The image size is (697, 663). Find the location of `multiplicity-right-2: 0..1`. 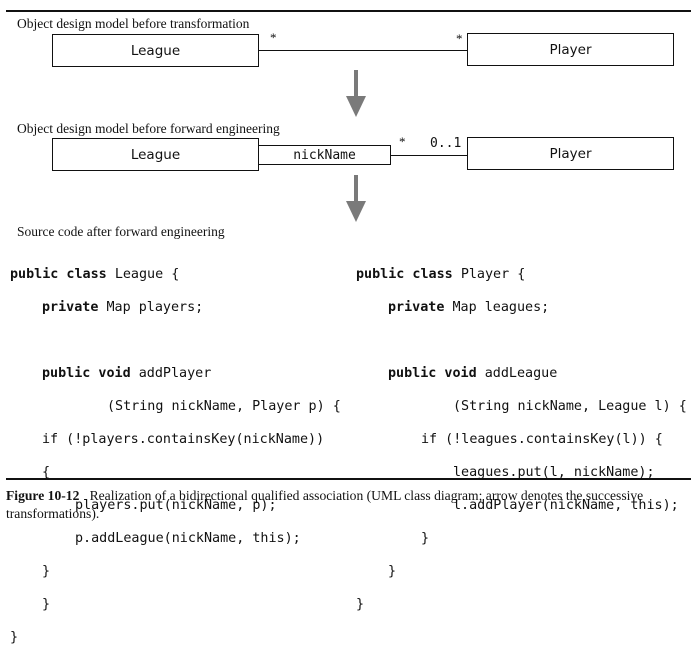

multiplicity-right-2: 0..1 is located at coordinates (446, 143).